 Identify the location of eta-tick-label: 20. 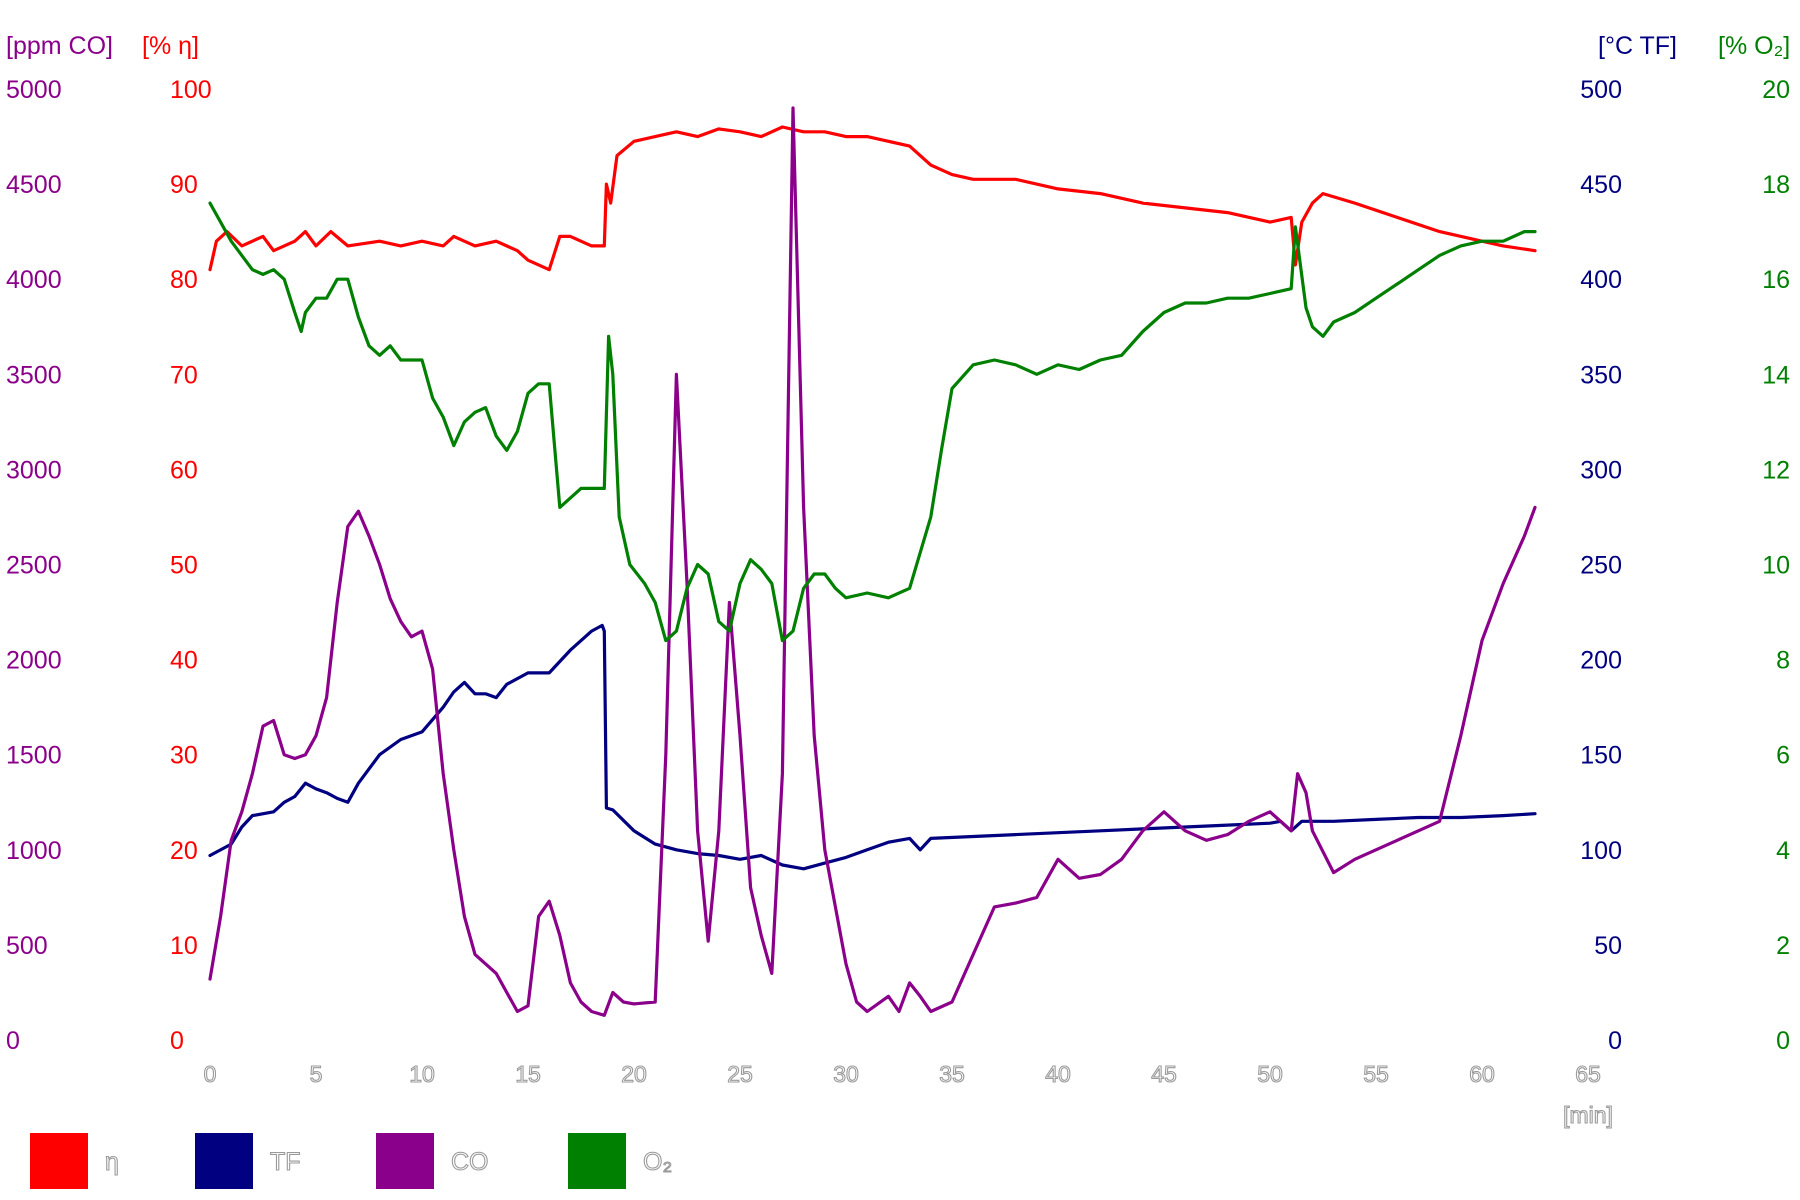
(184, 851).